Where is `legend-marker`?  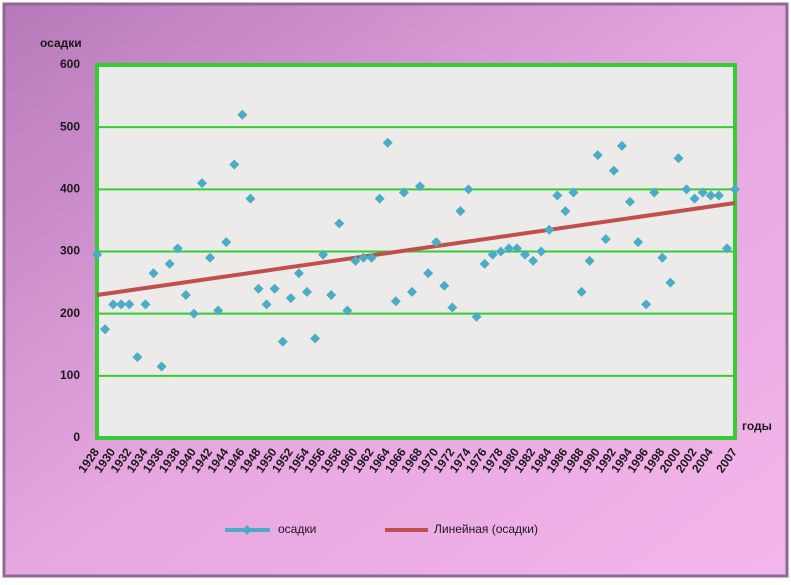 legend-marker is located at coordinates (247, 530).